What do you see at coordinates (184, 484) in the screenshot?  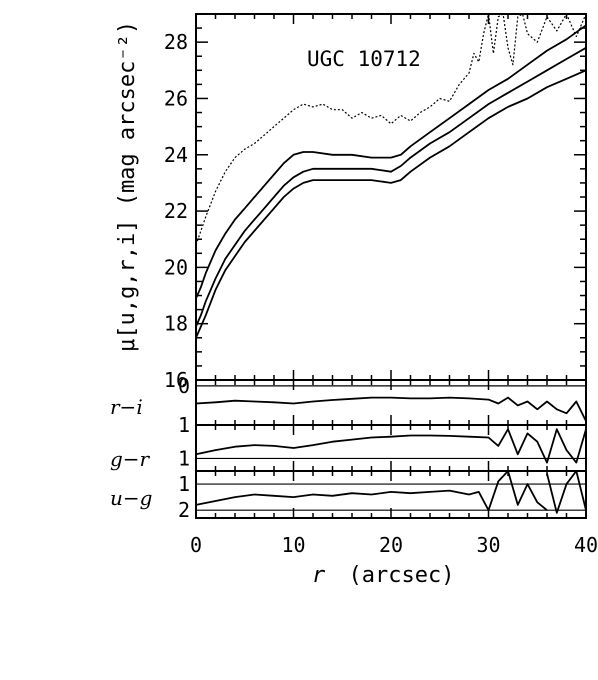 I see `y-tick-label-u-g: 1` at bounding box center [184, 484].